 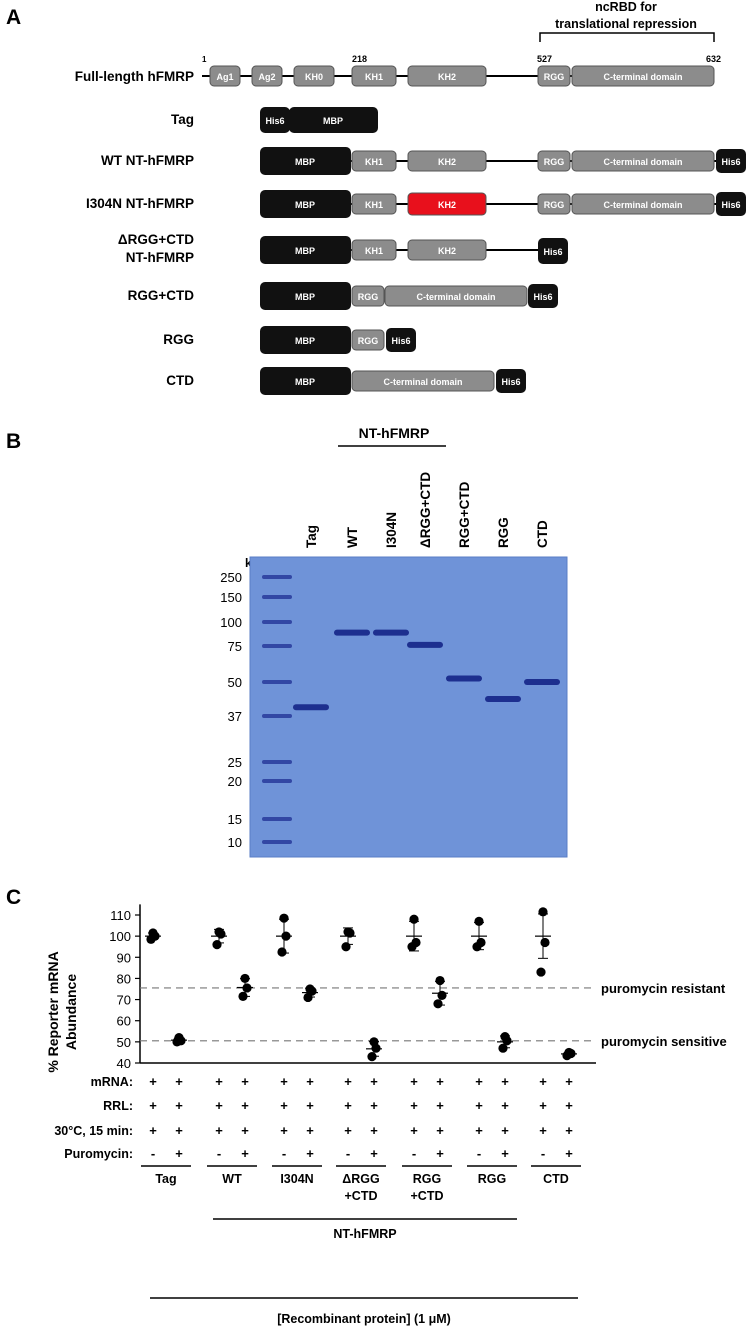 I want to click on marker-label-20: 20, so click(x=235, y=781).